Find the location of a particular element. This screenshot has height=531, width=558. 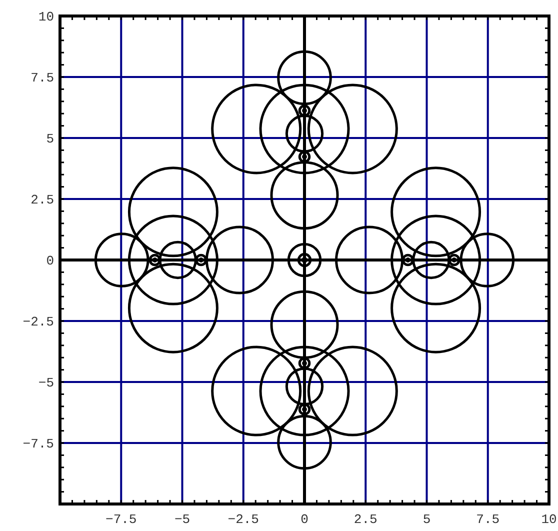

y-tick-label: 2.5 is located at coordinates (42, 200).